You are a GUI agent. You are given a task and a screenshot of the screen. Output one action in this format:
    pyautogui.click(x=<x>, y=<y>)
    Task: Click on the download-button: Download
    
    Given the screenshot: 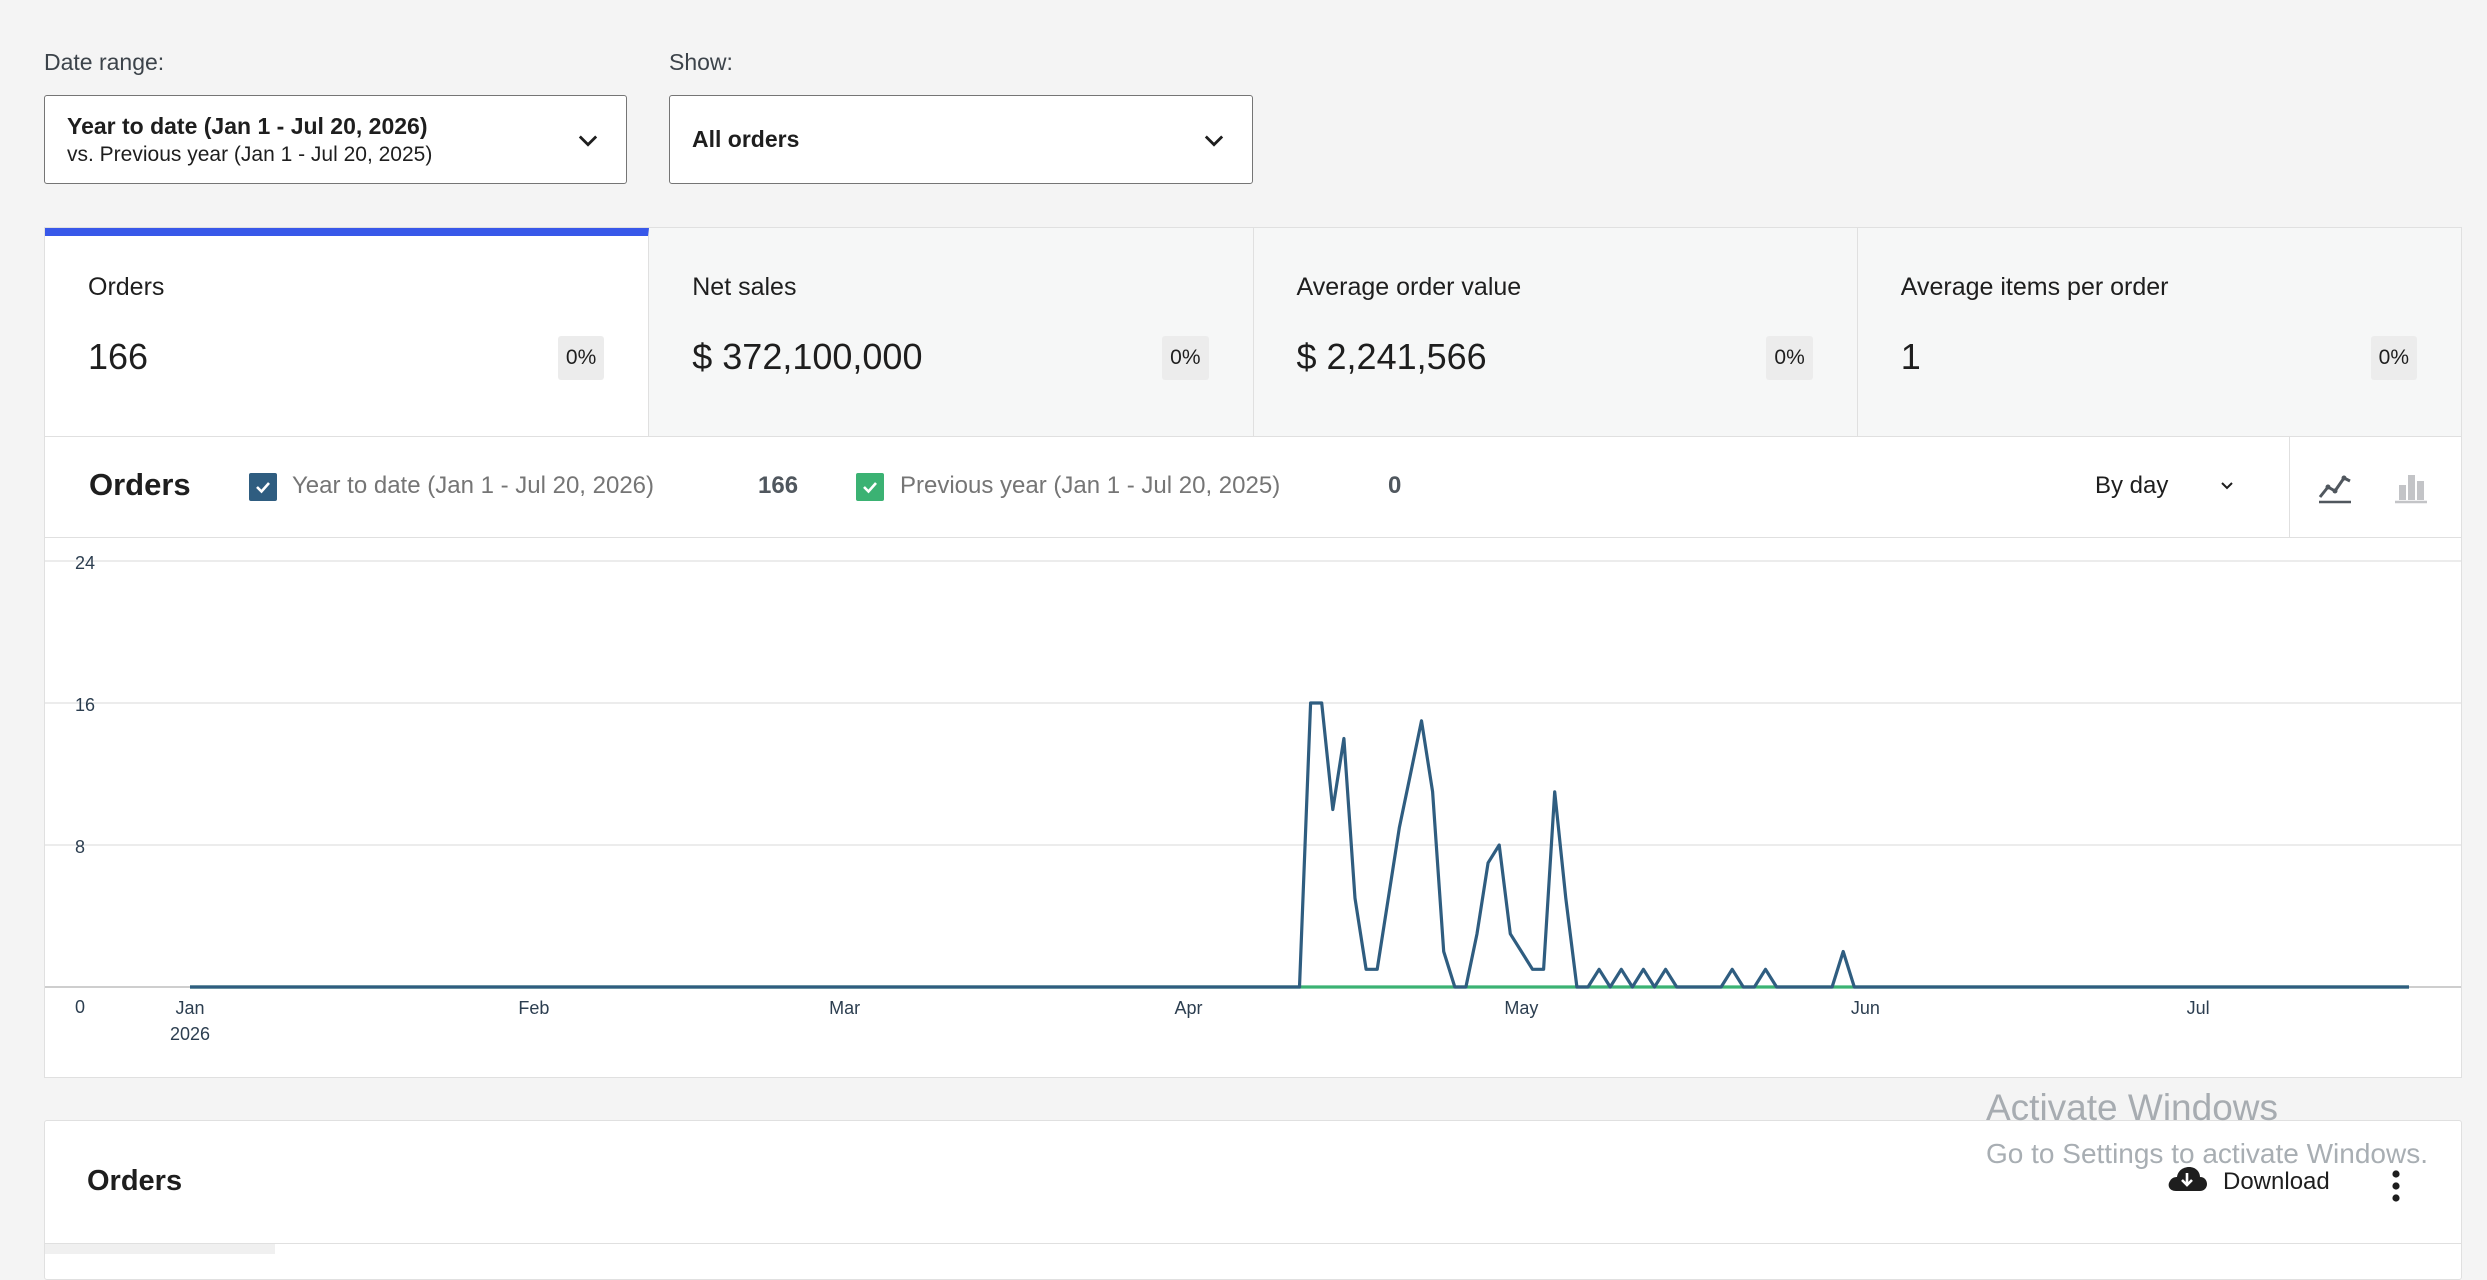 What is the action you would take?
    pyautogui.click(x=2247, y=1181)
    